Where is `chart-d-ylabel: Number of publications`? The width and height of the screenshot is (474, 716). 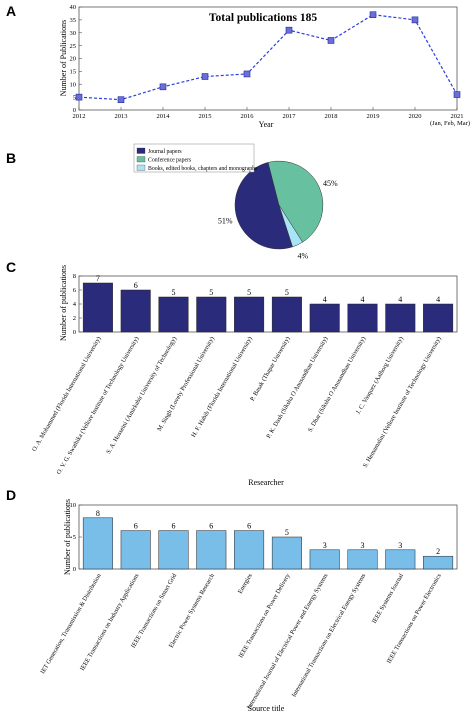 chart-d-ylabel: Number of publications is located at coordinates (67, 537).